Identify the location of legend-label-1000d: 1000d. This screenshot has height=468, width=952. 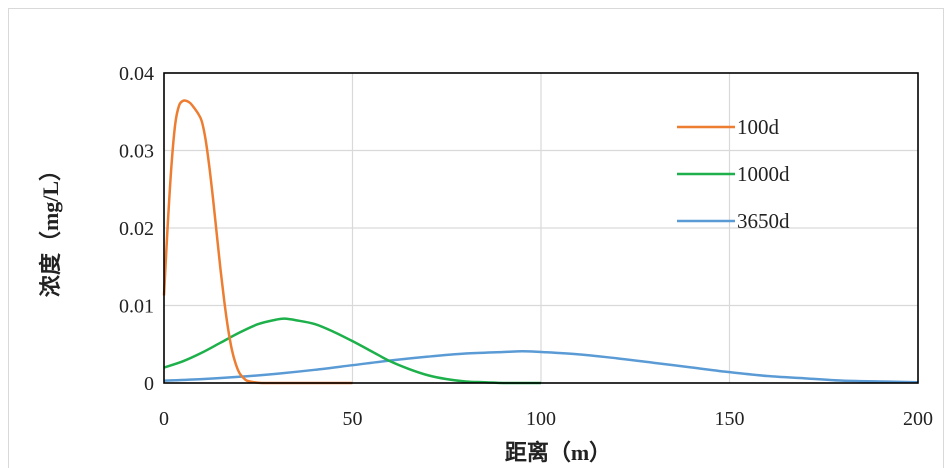
(763, 174).